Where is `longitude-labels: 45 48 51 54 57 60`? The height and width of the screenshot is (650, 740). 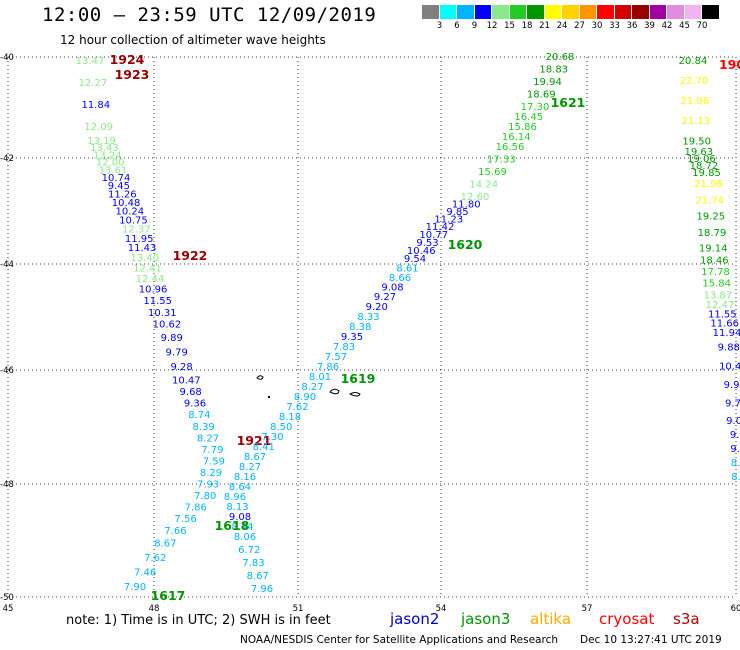
longitude-labels: 45 48 51 54 57 60 is located at coordinates (371, 609).